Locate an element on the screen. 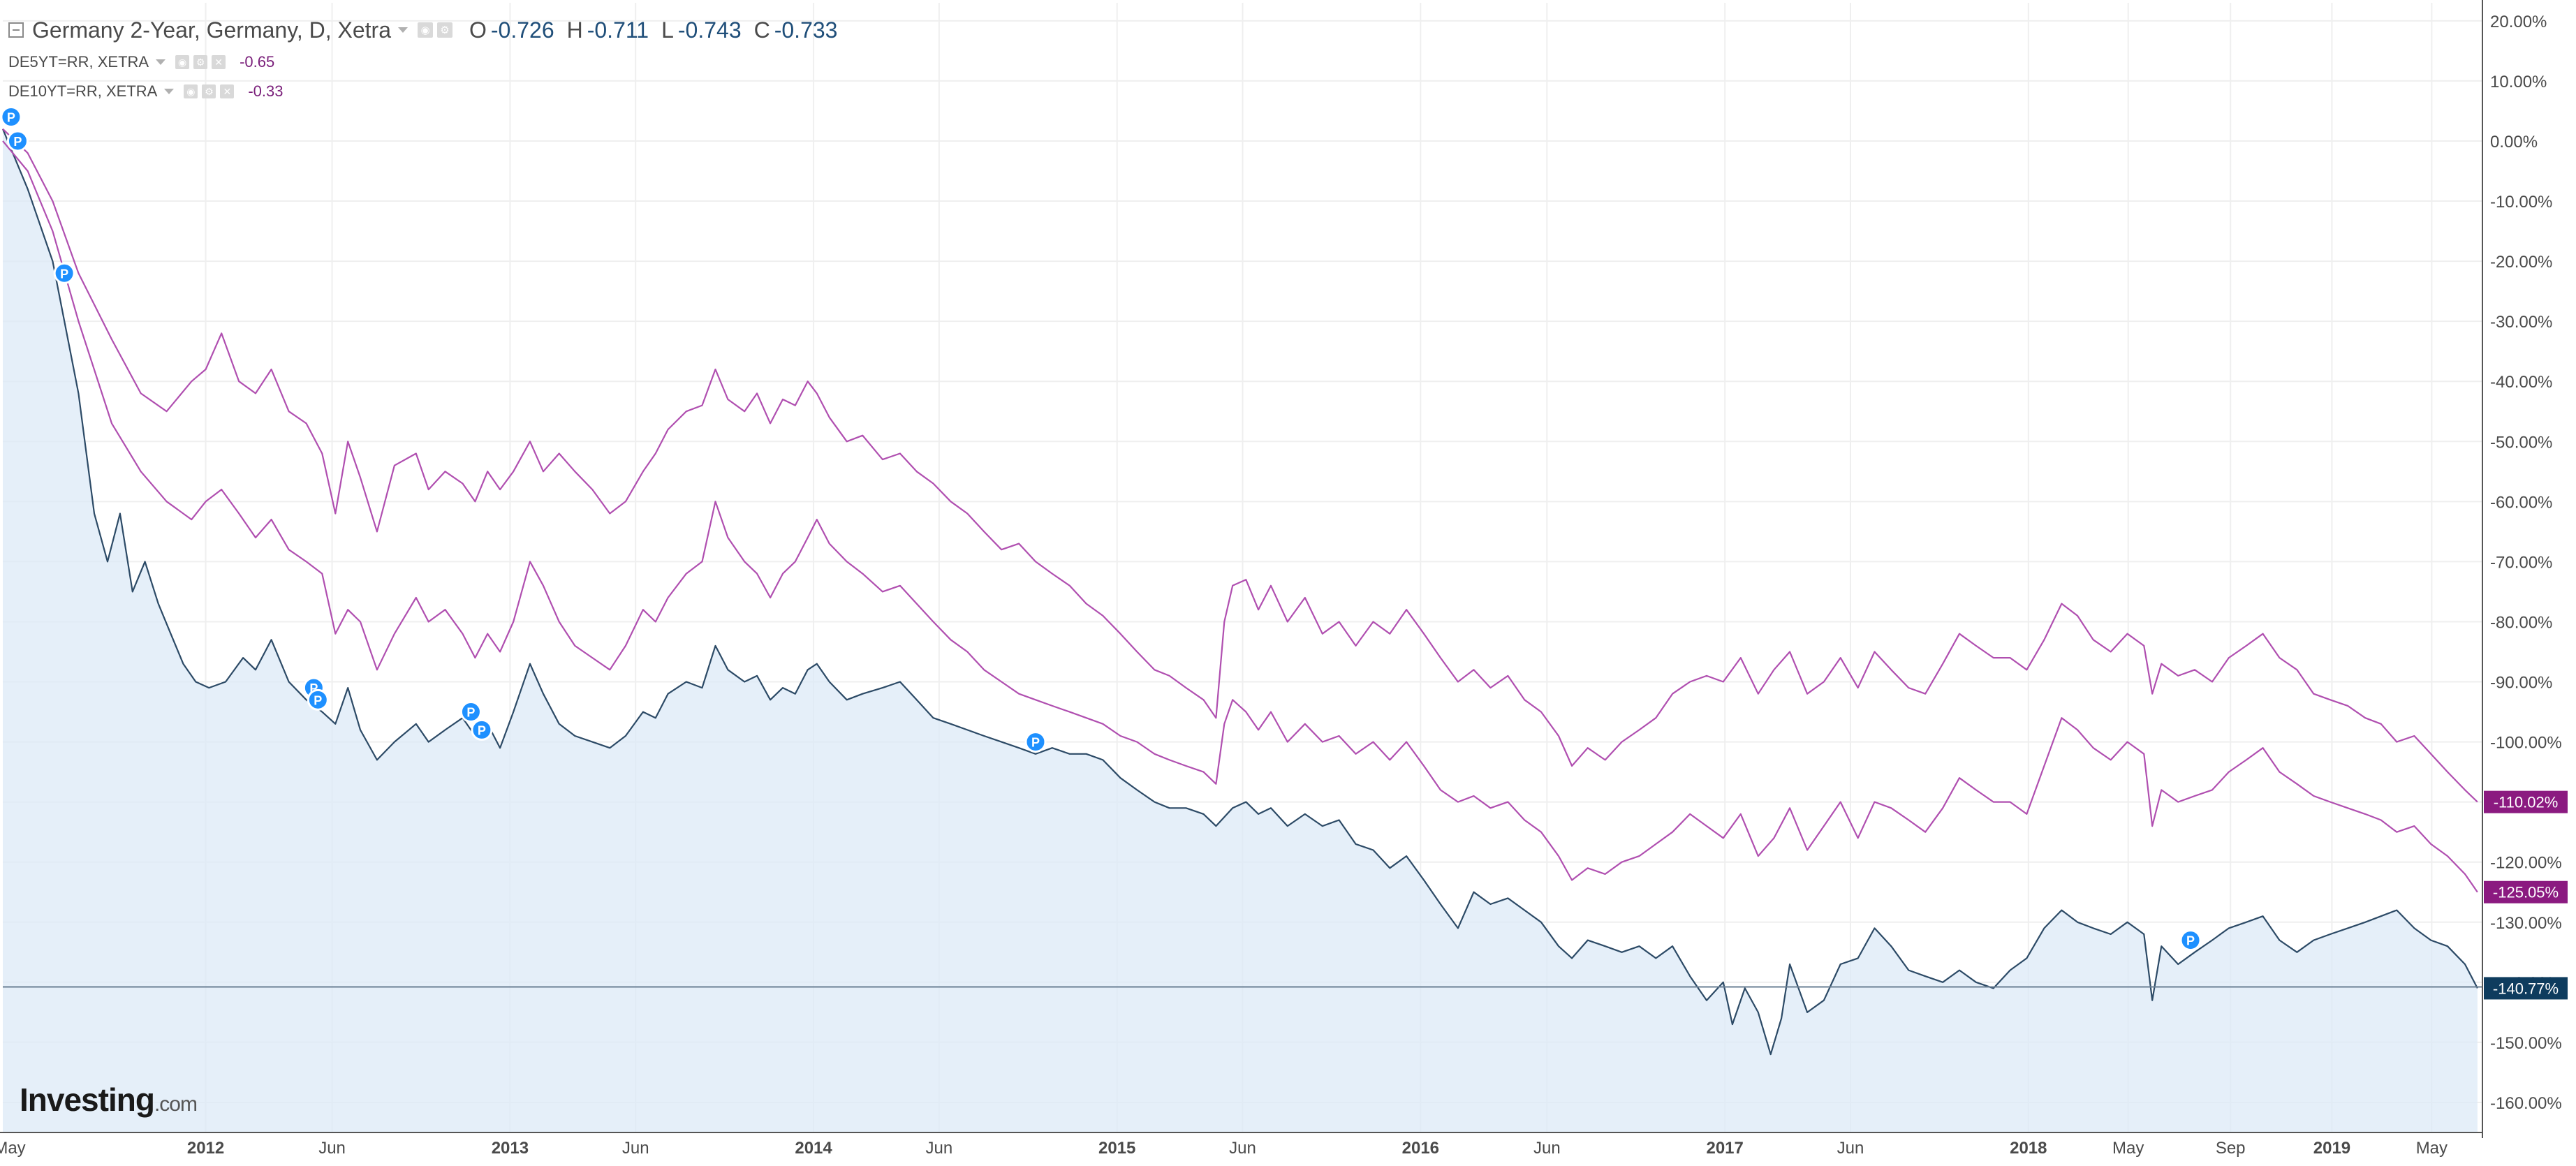 This screenshot has height=1166, width=2576. low-value: -0.743 is located at coordinates (709, 30).